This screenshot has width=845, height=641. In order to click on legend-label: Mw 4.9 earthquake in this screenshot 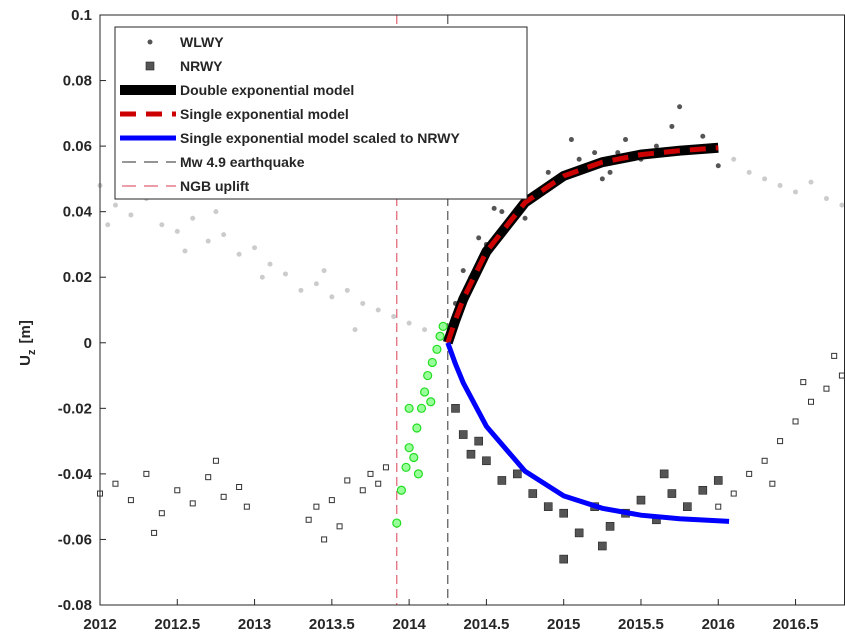, I will do `click(242, 162)`.